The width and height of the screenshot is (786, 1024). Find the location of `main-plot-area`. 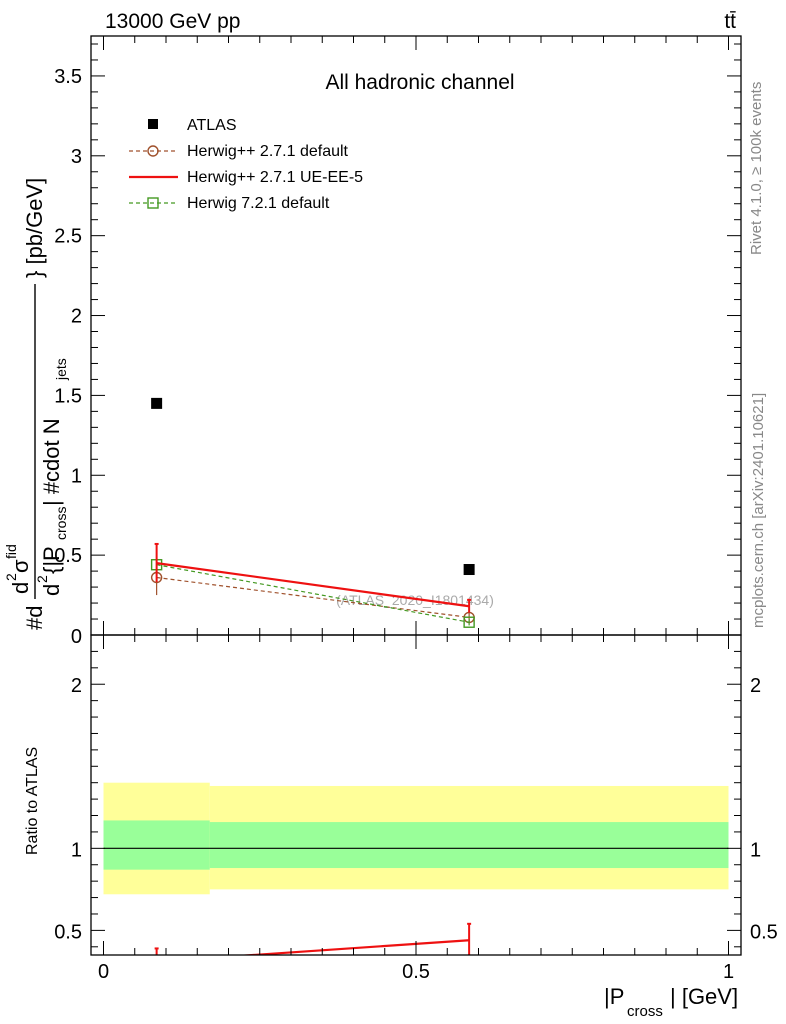

main-plot-area is located at coordinates (312, 512).